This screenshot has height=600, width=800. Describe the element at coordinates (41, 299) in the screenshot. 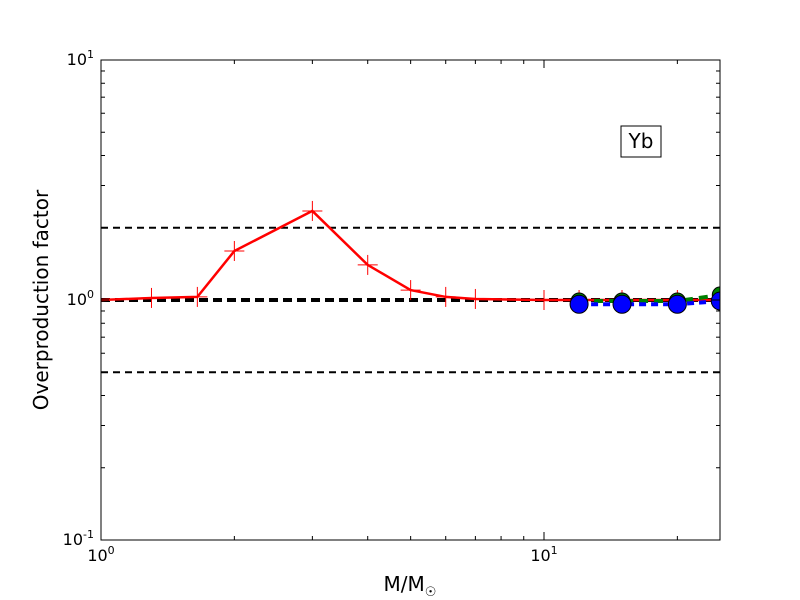

I see `y-axis-label: Overproduction factor` at that location.